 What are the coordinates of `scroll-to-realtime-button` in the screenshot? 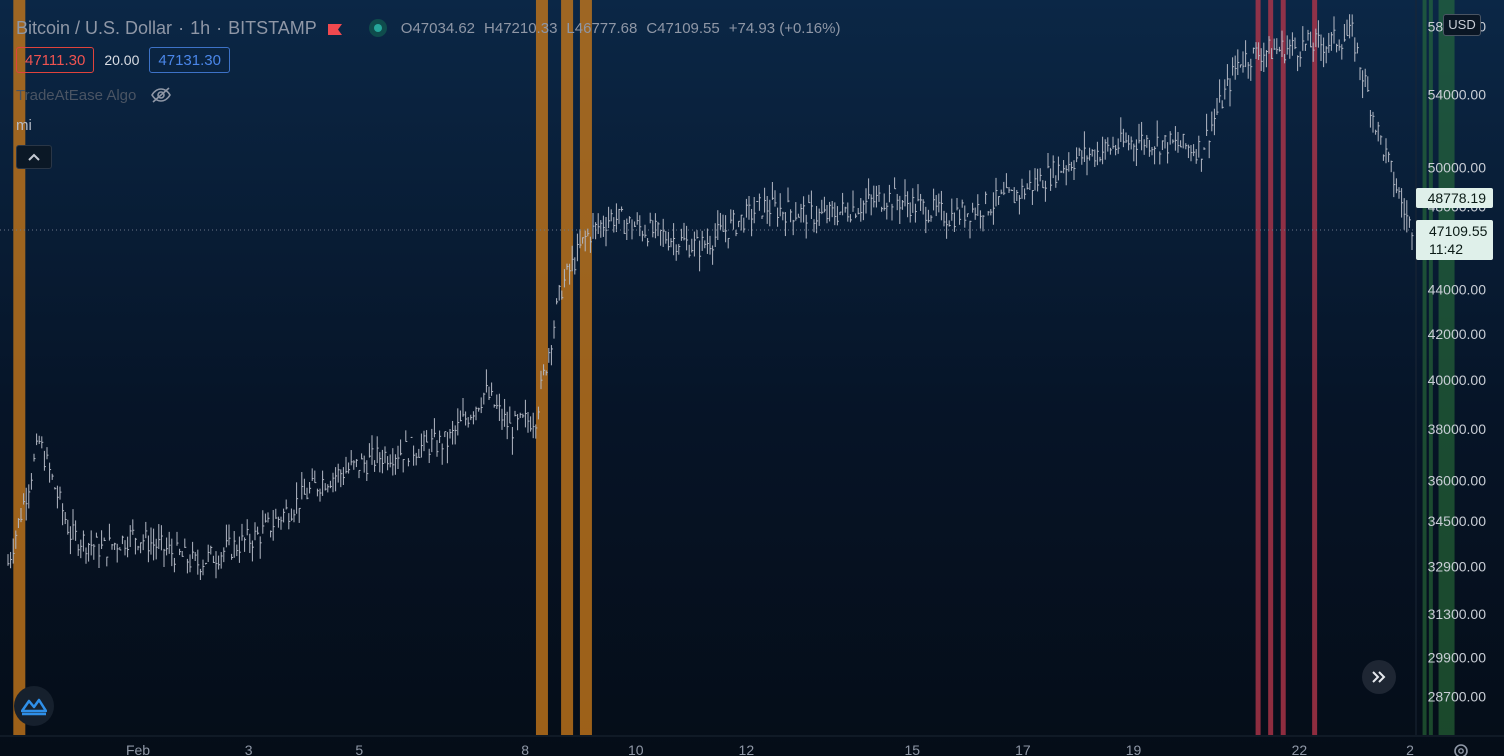 It's located at (1379, 677).